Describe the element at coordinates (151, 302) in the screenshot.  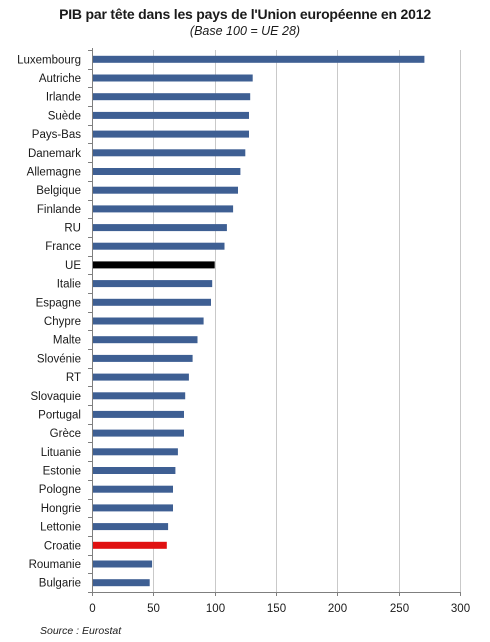
I see `bar-espagne` at that location.